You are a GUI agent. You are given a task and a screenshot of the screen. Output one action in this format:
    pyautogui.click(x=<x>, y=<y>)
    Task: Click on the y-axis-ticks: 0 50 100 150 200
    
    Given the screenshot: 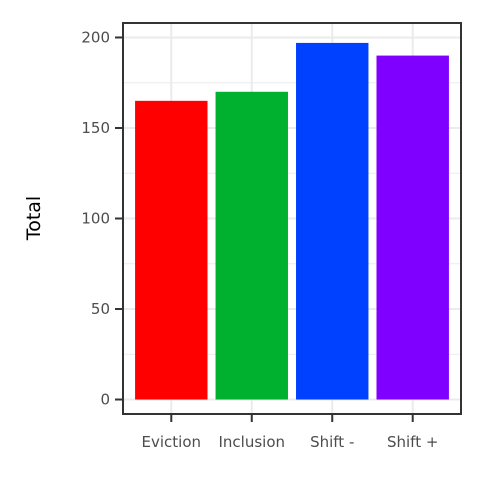 What is the action you would take?
    pyautogui.click(x=102, y=218)
    